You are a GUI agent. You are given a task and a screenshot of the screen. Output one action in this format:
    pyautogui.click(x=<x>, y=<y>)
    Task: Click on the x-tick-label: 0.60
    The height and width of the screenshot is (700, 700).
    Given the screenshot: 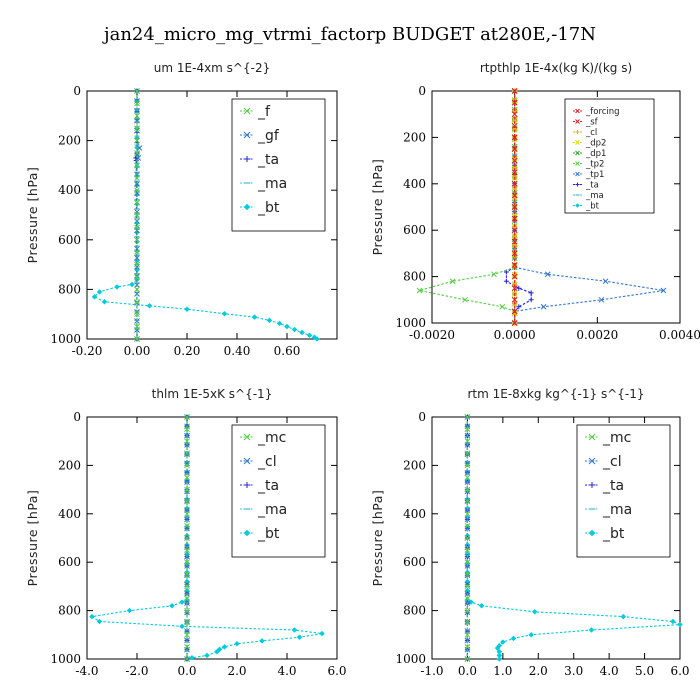 What is the action you would take?
    pyautogui.click(x=287, y=351)
    